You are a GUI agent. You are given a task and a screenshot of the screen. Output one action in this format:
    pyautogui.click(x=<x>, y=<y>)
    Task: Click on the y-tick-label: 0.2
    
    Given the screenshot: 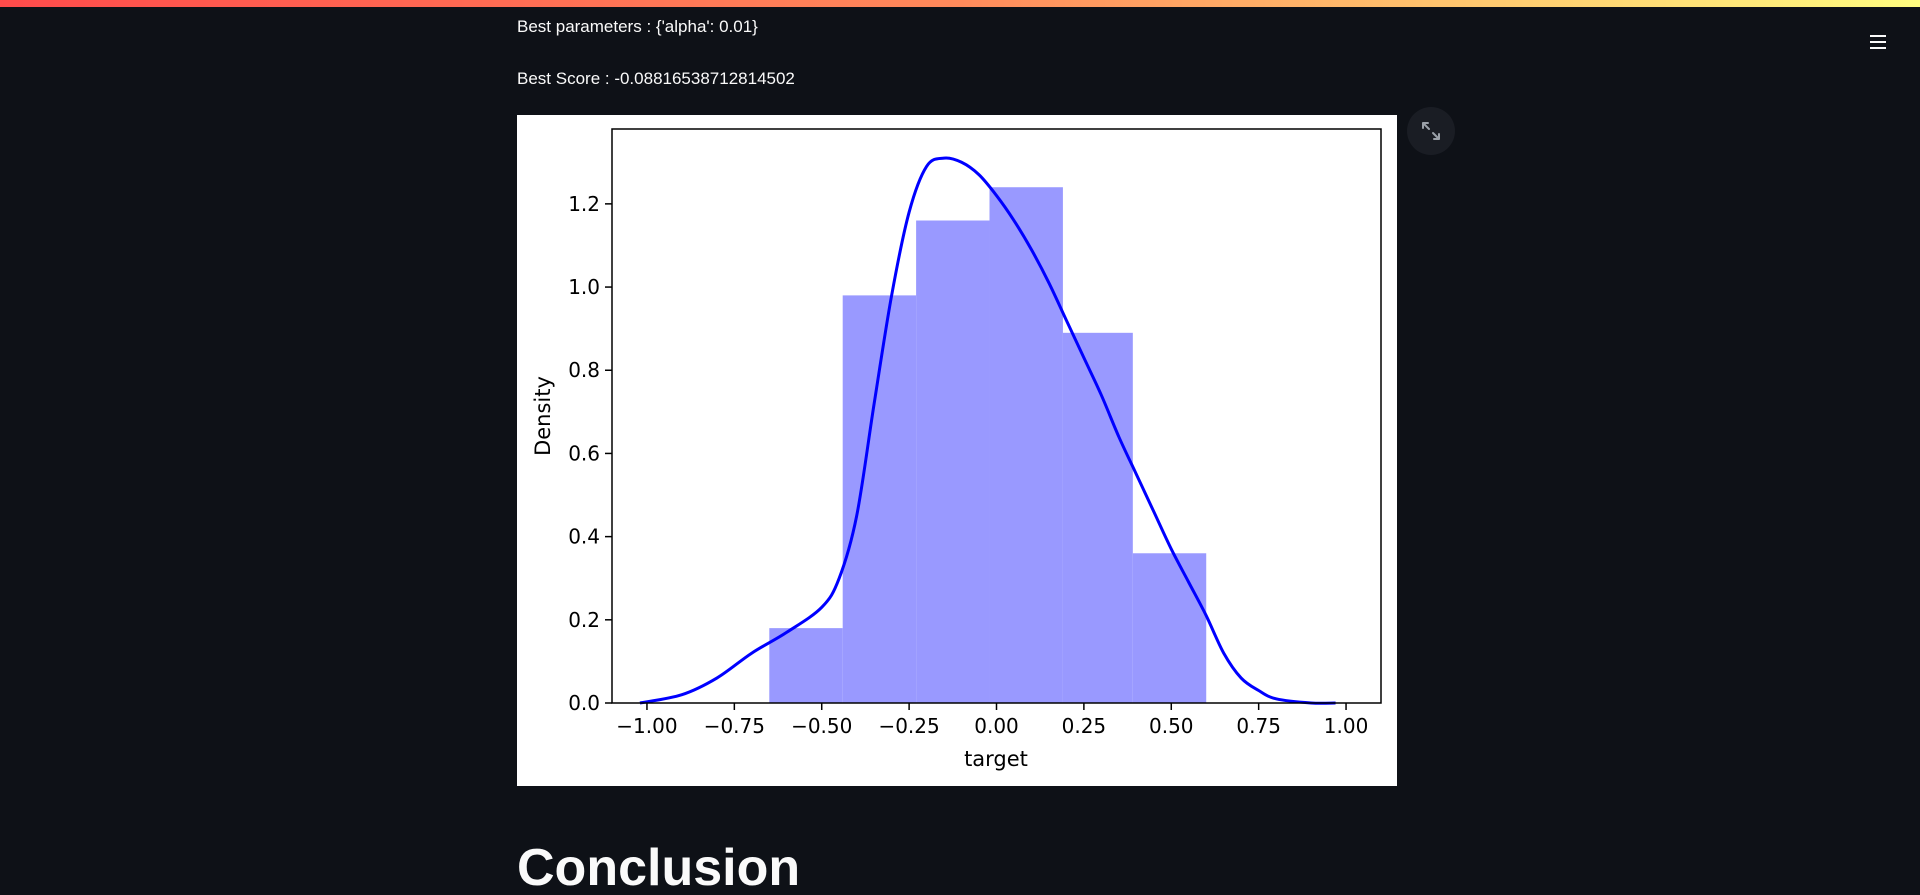 What is the action you would take?
    pyautogui.click(x=584, y=620)
    